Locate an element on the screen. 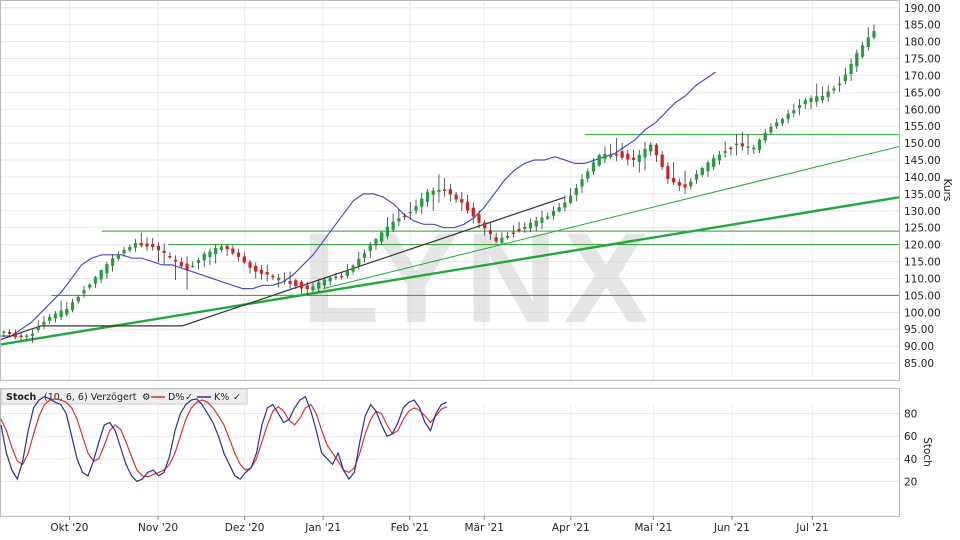  stoch-y-axis-label: Stoch is located at coordinates (927, 452).